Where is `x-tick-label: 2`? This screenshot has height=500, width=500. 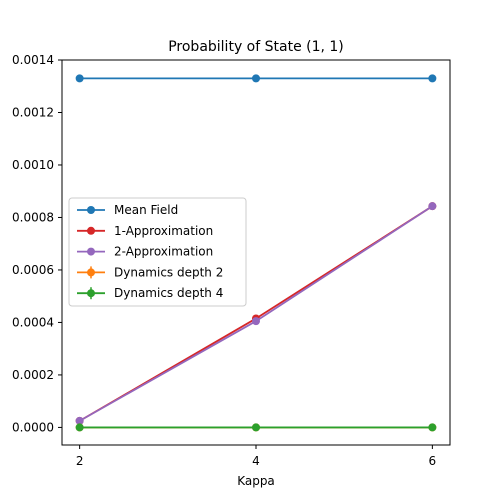
x-tick-label: 2 is located at coordinates (80, 461).